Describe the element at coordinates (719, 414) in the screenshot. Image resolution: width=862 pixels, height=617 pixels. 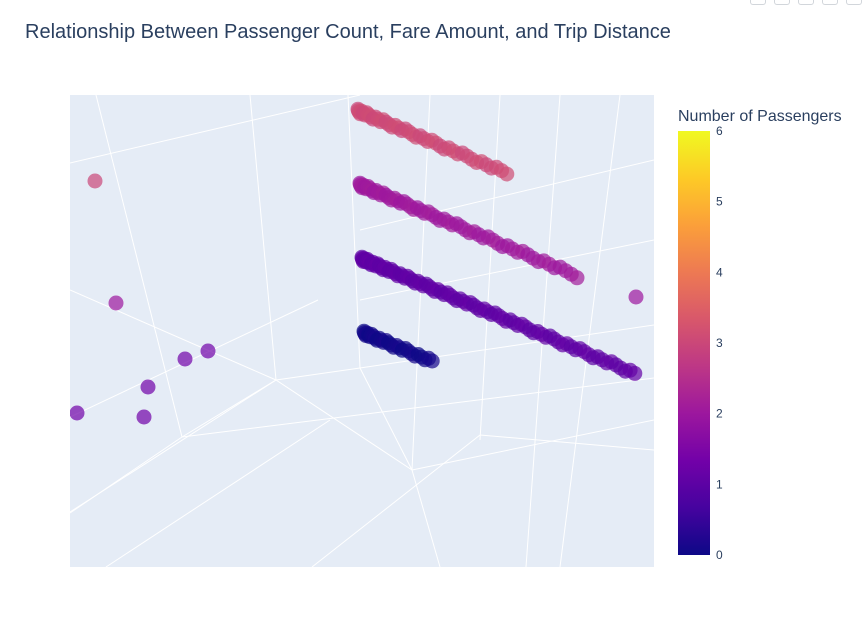
I see `colorbar-tick-label: 2` at that location.